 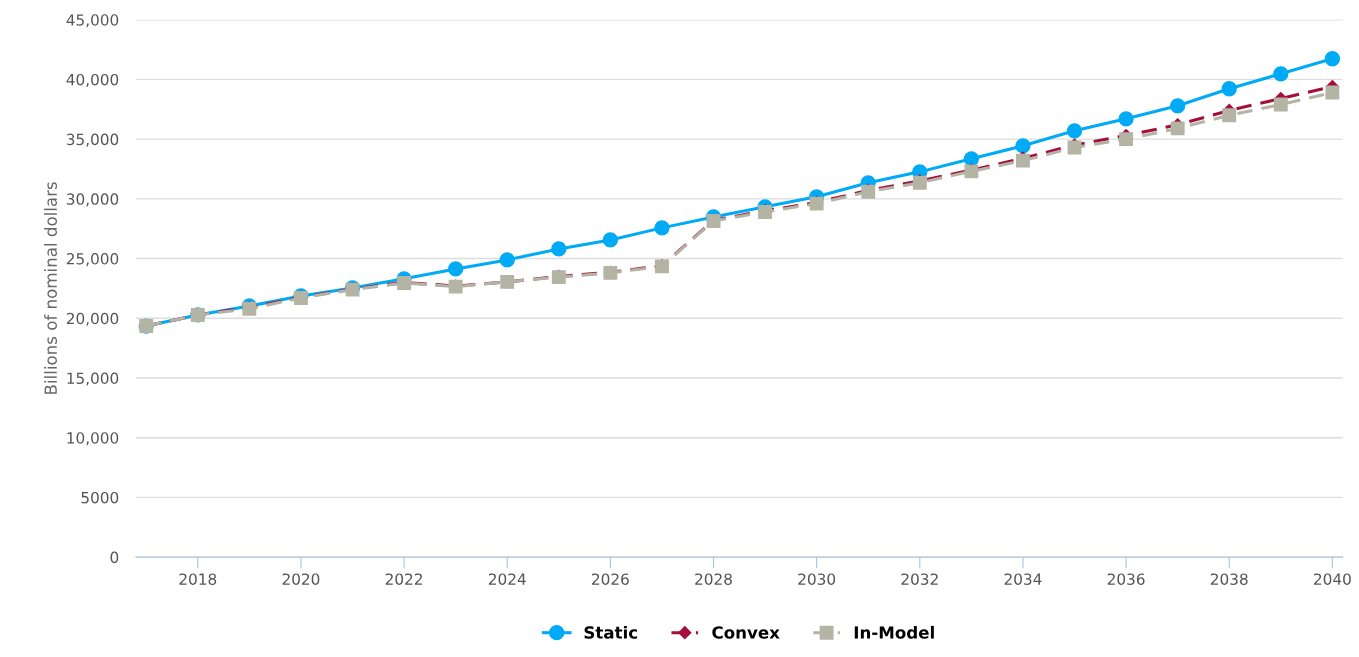 What do you see at coordinates (100, 497) in the screenshot?
I see `y-tick-label: 5000` at bounding box center [100, 497].